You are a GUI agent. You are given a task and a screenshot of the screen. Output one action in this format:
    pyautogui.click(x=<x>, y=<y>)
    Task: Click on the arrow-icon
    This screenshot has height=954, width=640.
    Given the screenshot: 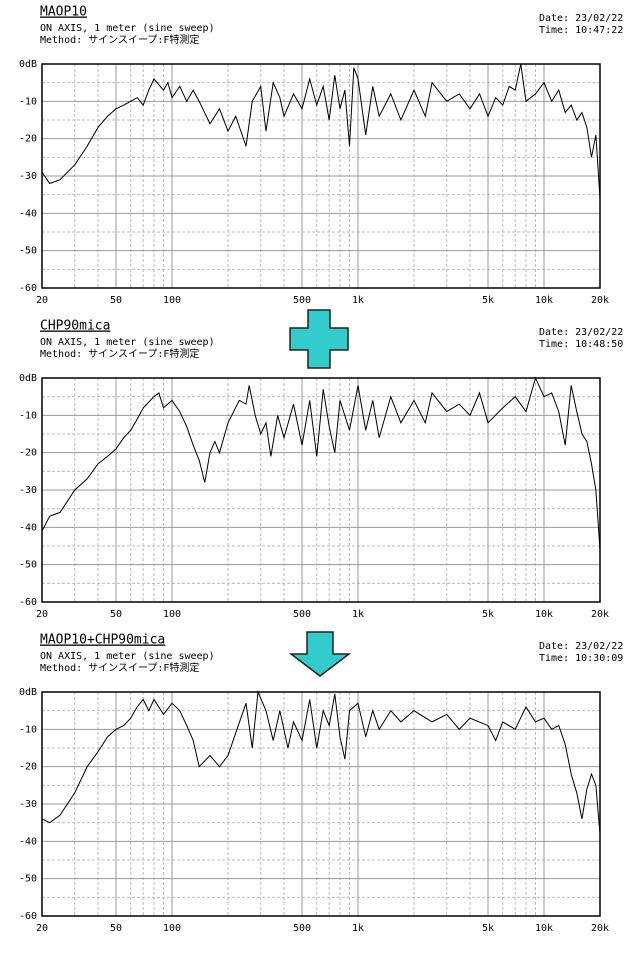 What is the action you would take?
    pyautogui.click(x=320, y=654)
    